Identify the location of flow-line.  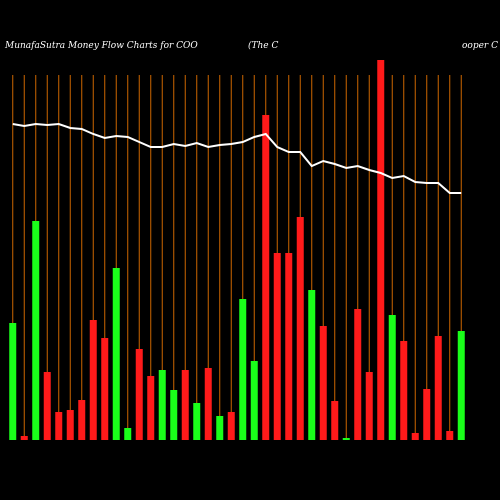
(237, 158).